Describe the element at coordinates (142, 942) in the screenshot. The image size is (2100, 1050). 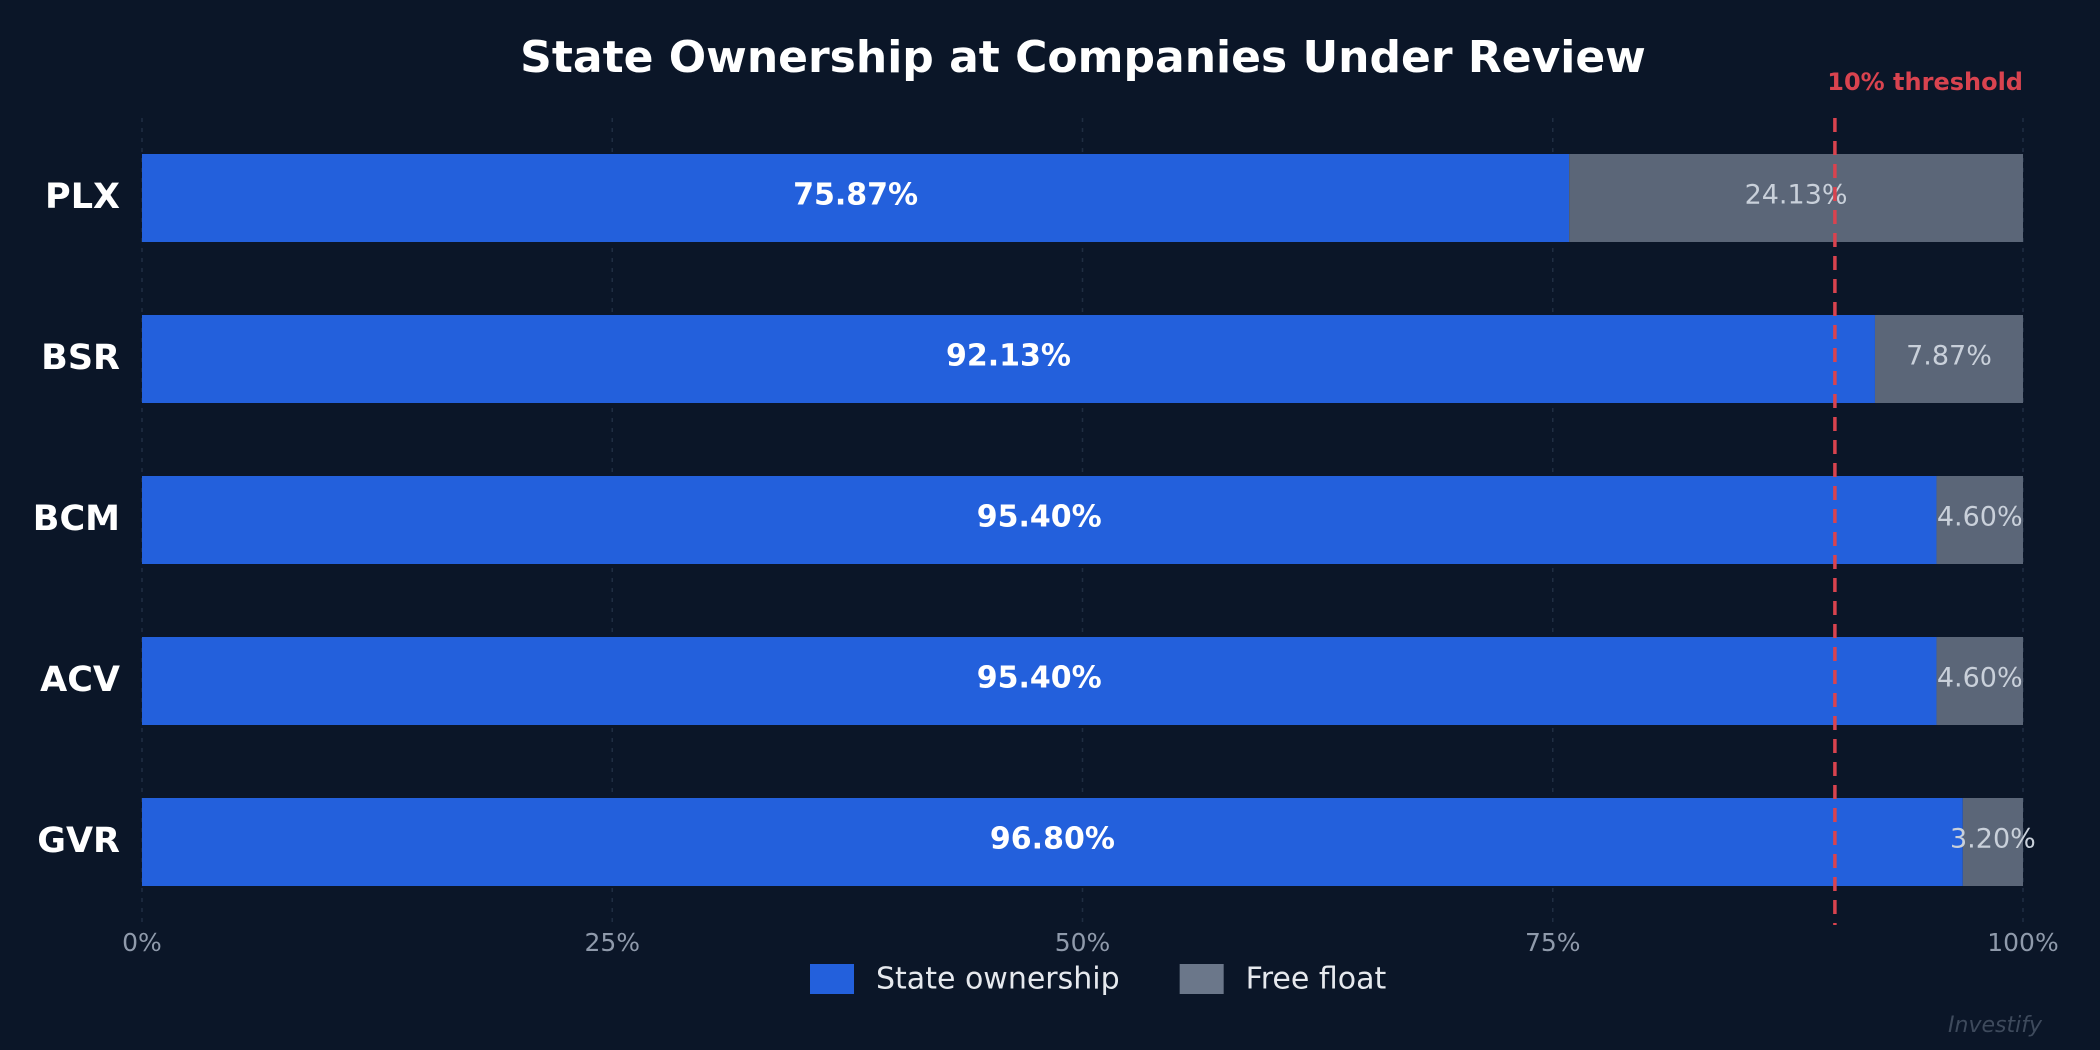
I see `x-tick-label: 0%` at that location.